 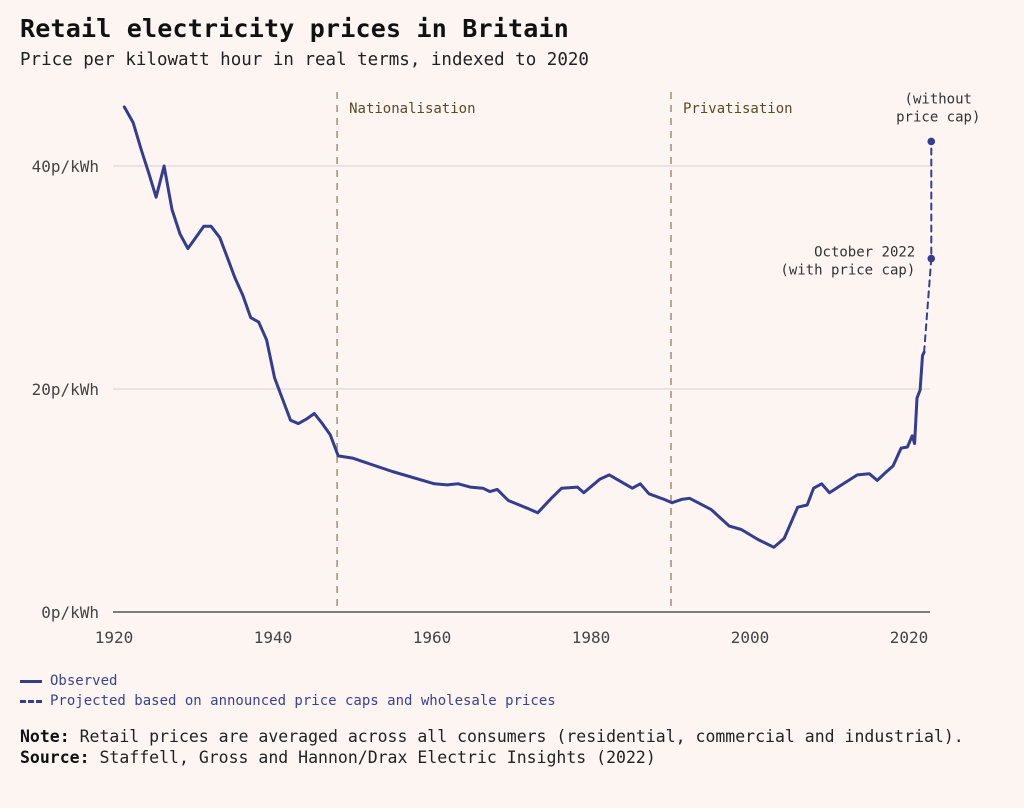 I want to click on dashed-line-swatch-icon, so click(x=31, y=701).